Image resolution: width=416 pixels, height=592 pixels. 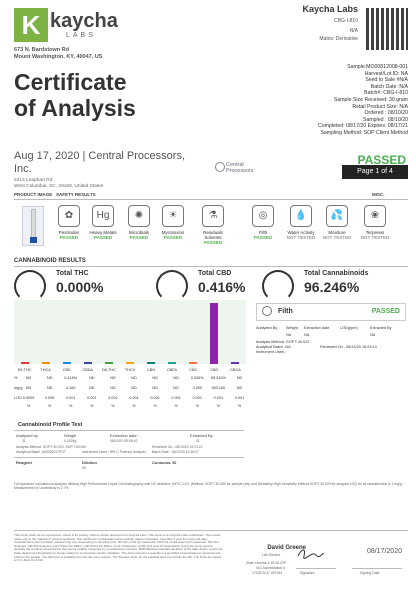 I want to click on title-line2: of Analysis, so click(x=75, y=108).